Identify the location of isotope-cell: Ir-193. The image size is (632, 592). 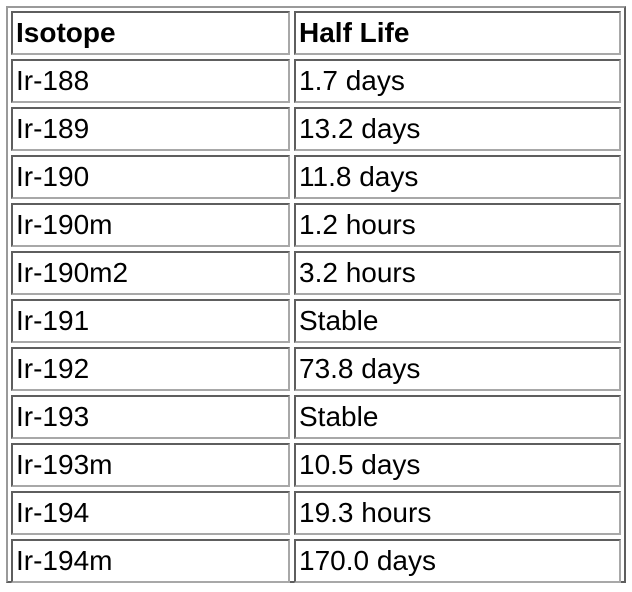
(150, 417).